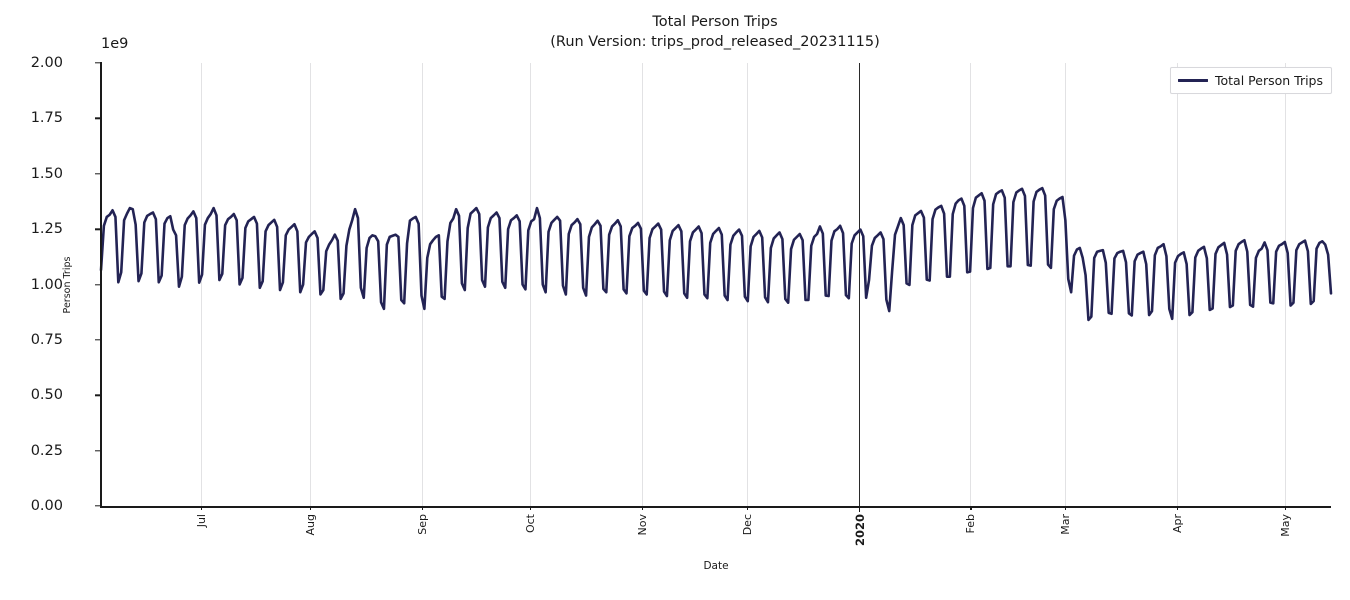 The height and width of the screenshot is (600, 1350). I want to click on x-tick-label: Dec, so click(747, 525).